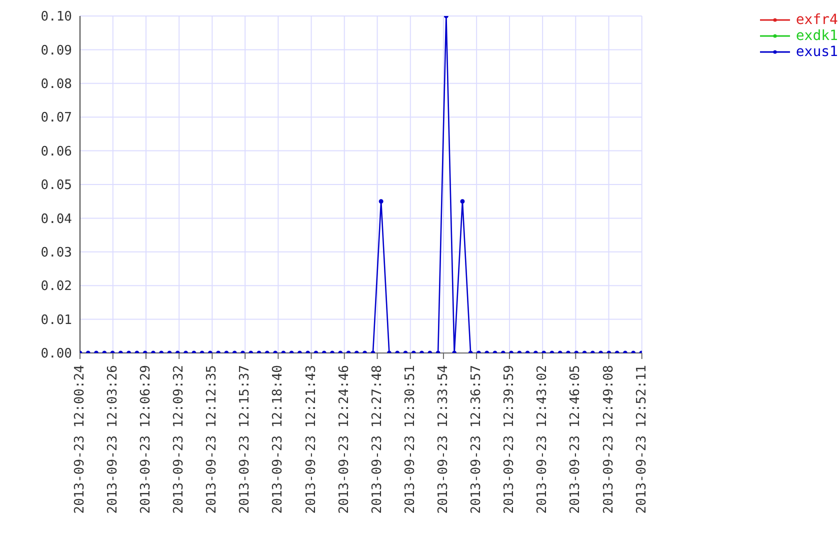 This screenshot has width=840, height=560. I want to click on y-tick-label: 0.10, so click(56, 17).